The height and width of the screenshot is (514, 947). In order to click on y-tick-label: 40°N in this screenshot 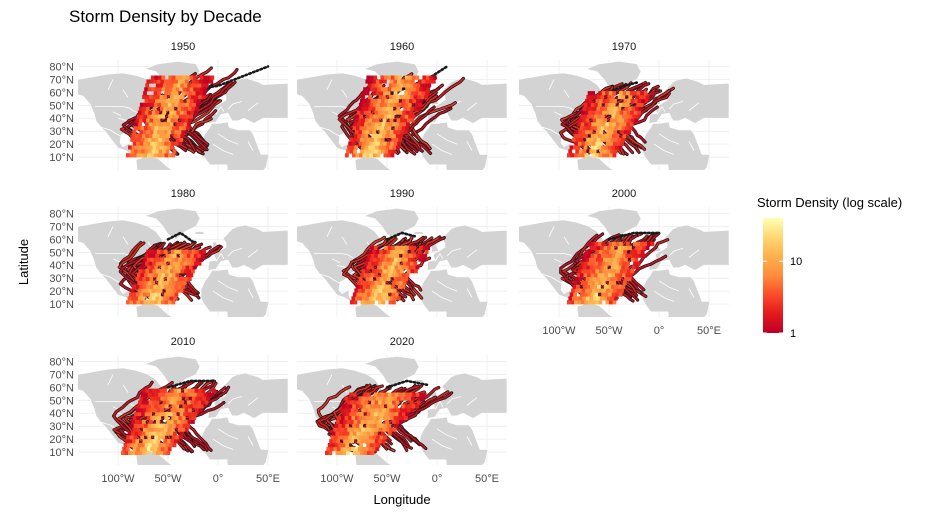, I will do `click(61, 266)`.